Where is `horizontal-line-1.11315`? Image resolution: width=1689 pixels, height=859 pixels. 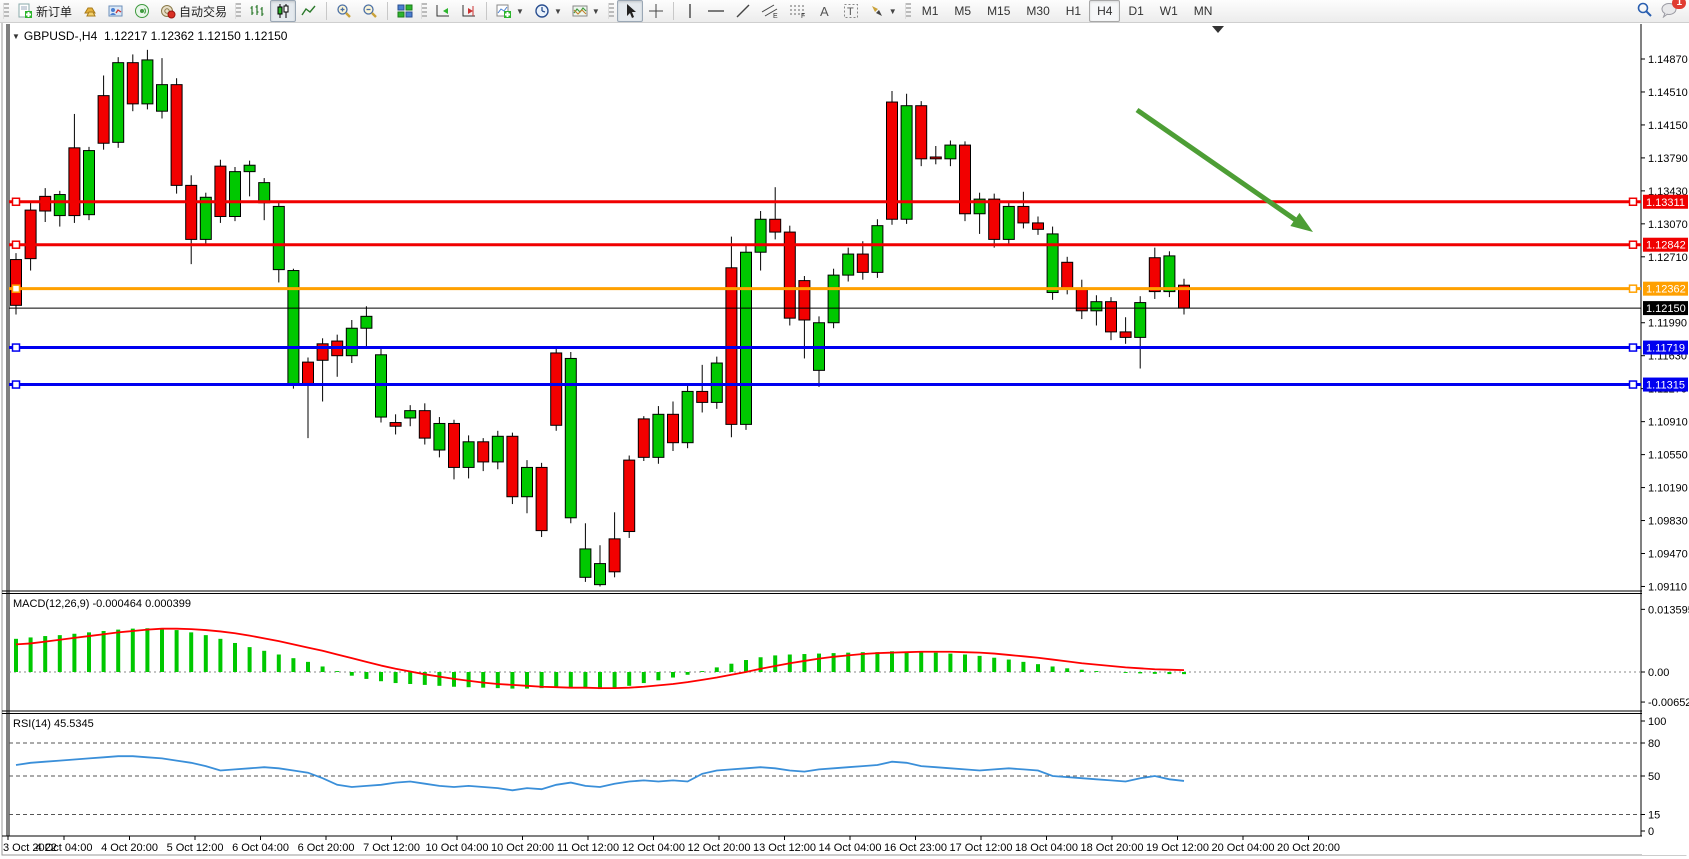
horizontal-line-1.11315 is located at coordinates (825, 384).